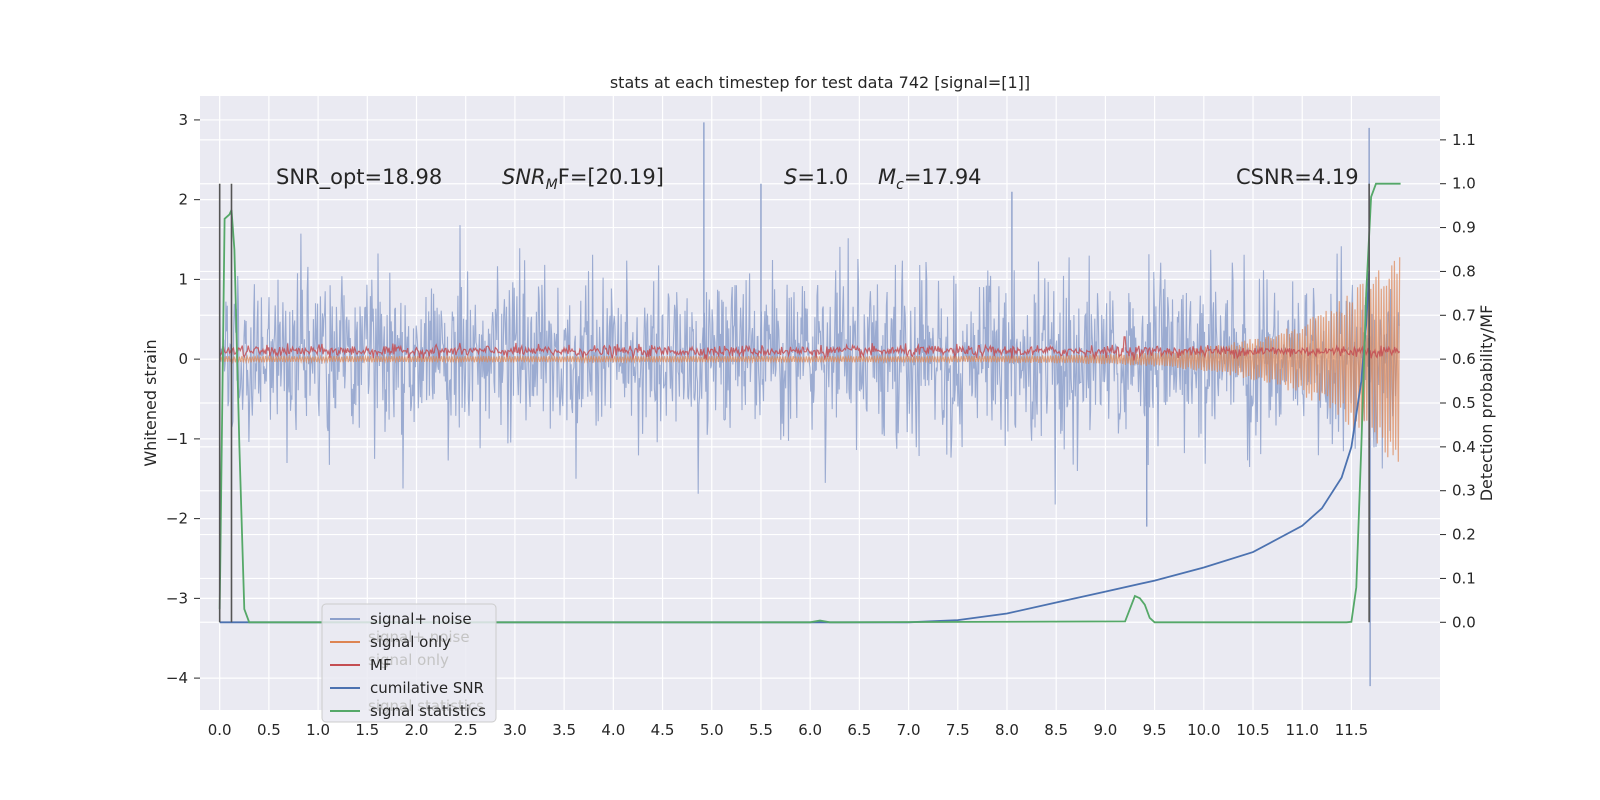  I want to click on y-tick-label: −4, so click(177, 678).